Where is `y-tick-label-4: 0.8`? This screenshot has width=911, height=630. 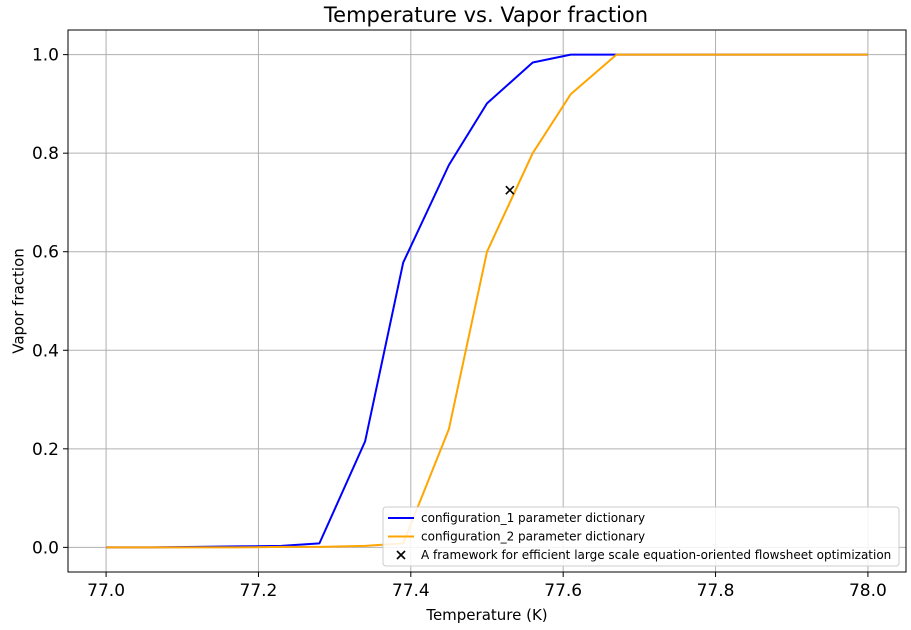 y-tick-label-4: 0.8 is located at coordinates (45, 154).